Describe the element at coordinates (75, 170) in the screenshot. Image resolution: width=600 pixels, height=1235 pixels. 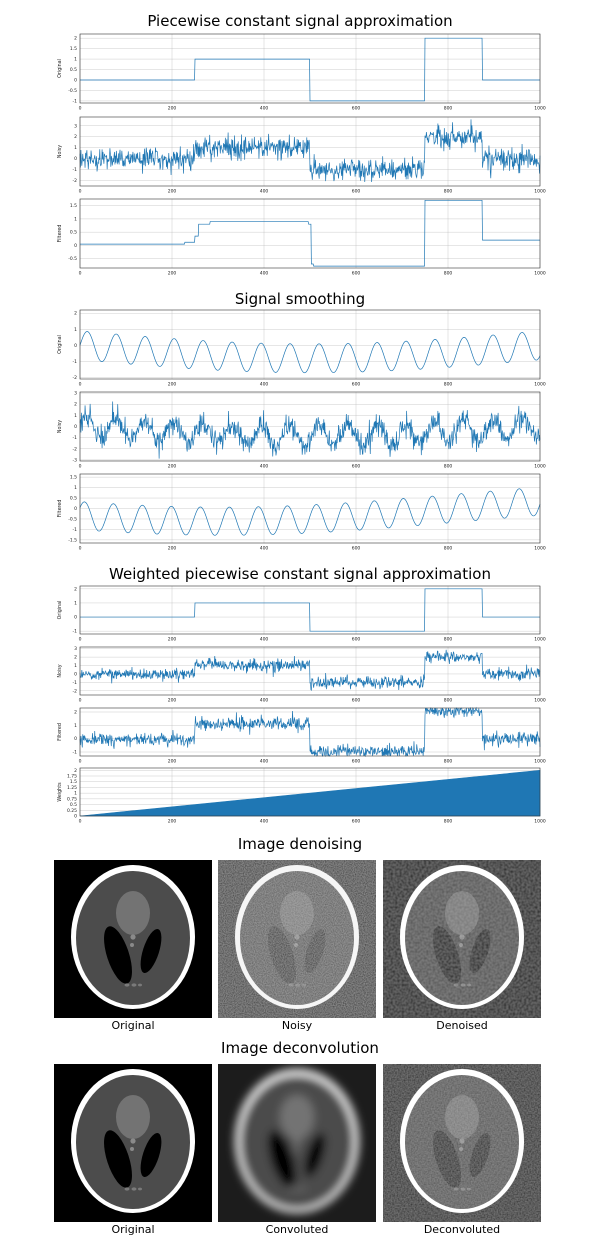
I see `y-tick-label: -1` at that location.